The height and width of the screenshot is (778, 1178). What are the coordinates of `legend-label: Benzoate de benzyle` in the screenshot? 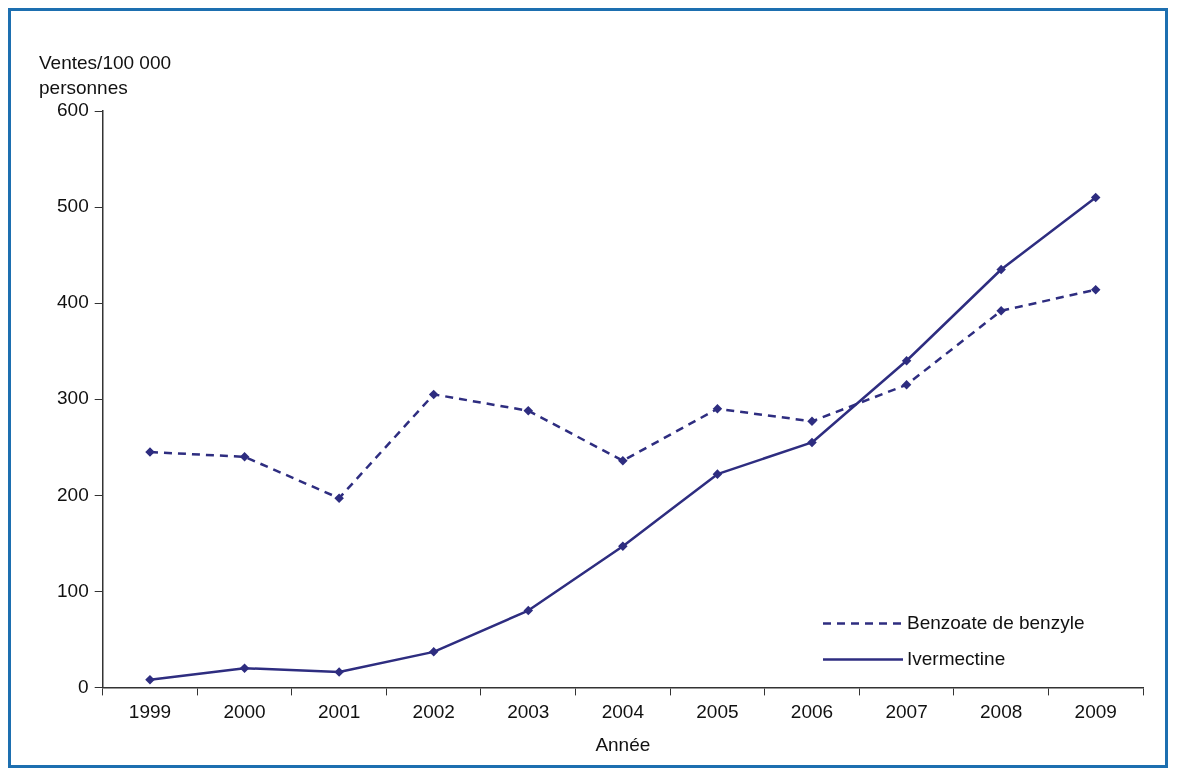 It's located at (996, 622).